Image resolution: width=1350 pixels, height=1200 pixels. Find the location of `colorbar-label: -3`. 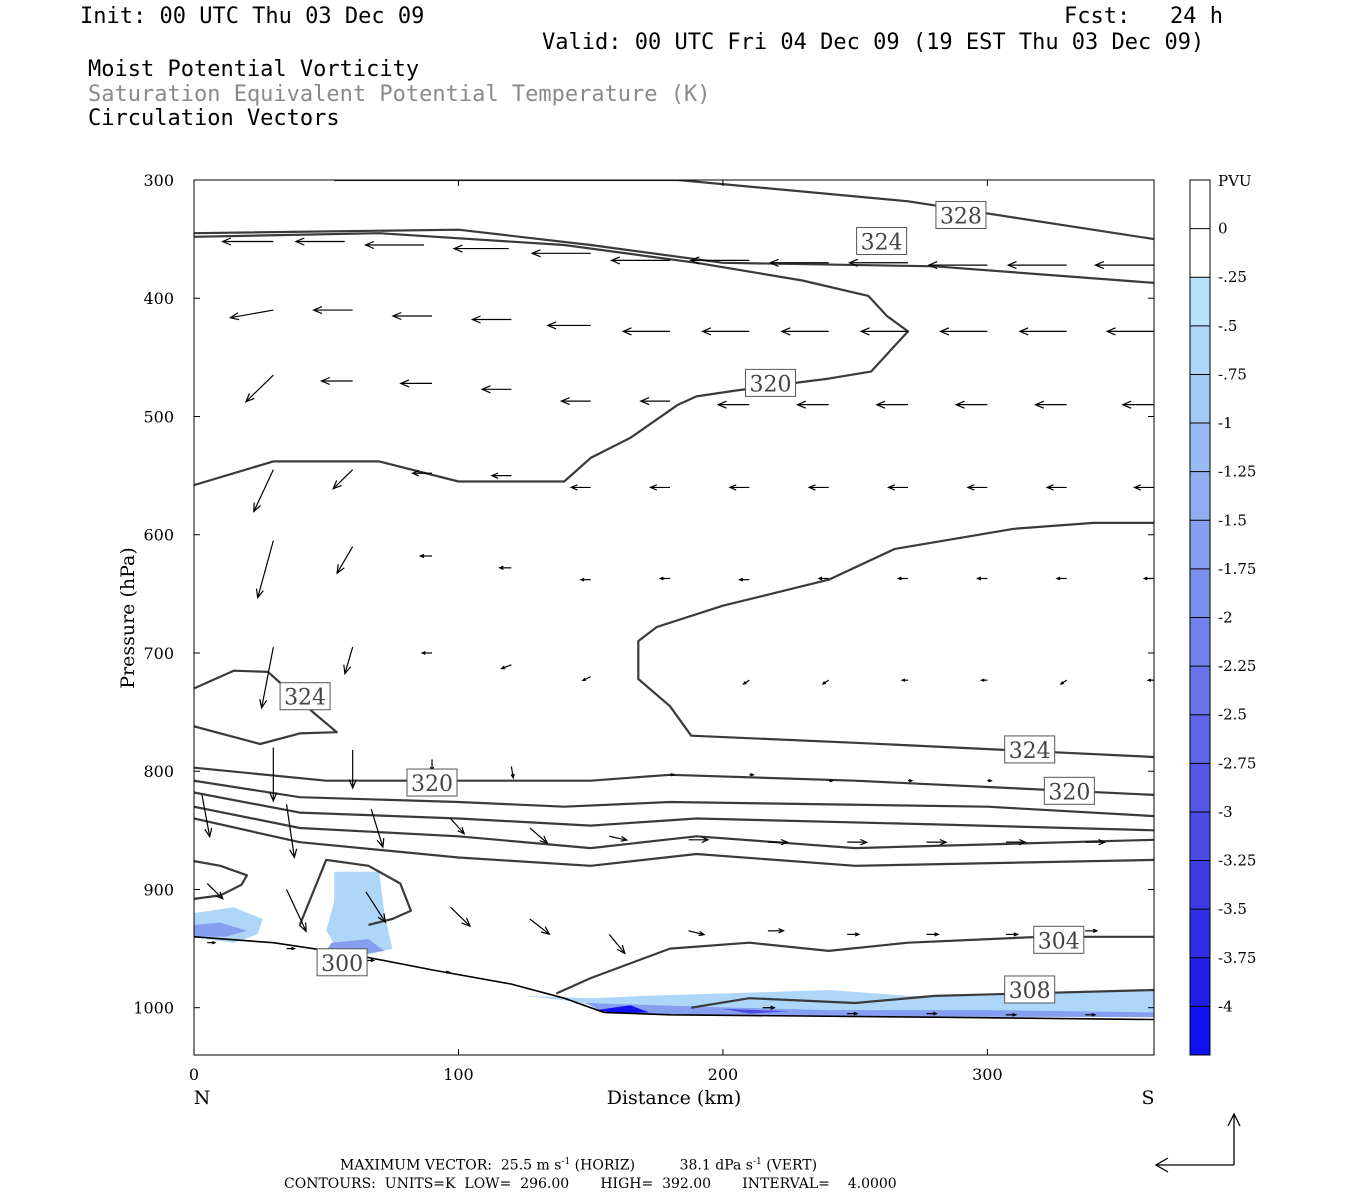

colorbar-label: -3 is located at coordinates (1225, 812).